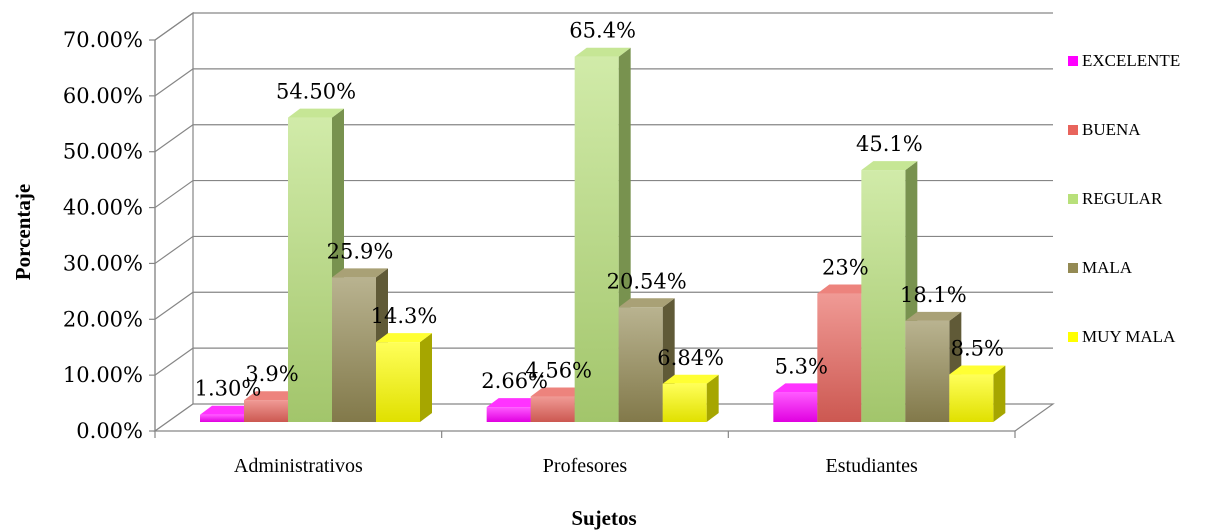 This screenshot has width=1214, height=531. Describe the element at coordinates (103, 375) in the screenshot. I see `y-tick-label: 10.00%` at that location.